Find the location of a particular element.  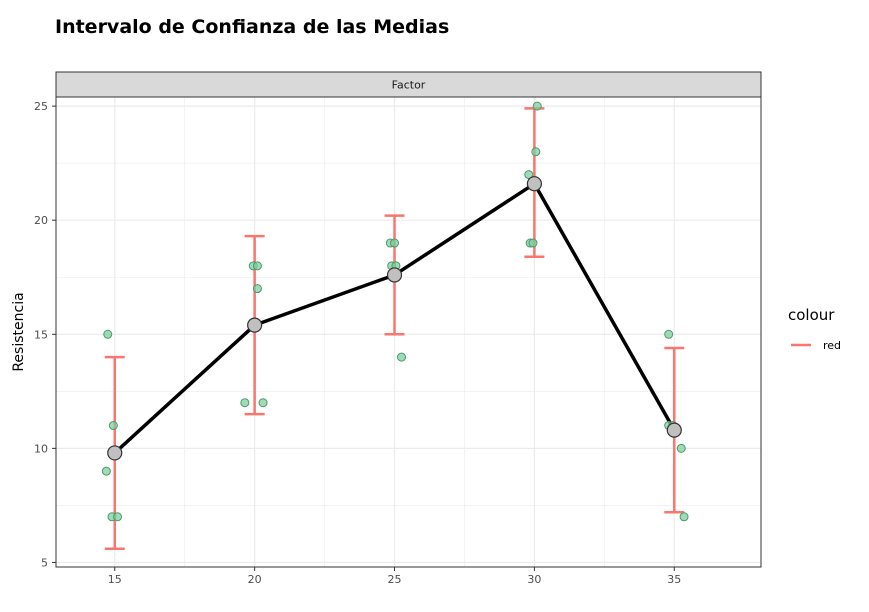

facet-strip: Factor is located at coordinates (408, 84).